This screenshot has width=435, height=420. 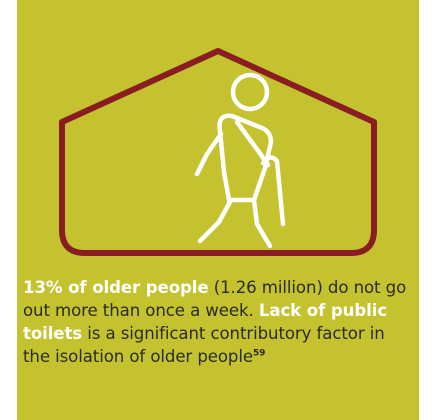 I want to click on footnote-reference: 59, so click(x=259, y=353).